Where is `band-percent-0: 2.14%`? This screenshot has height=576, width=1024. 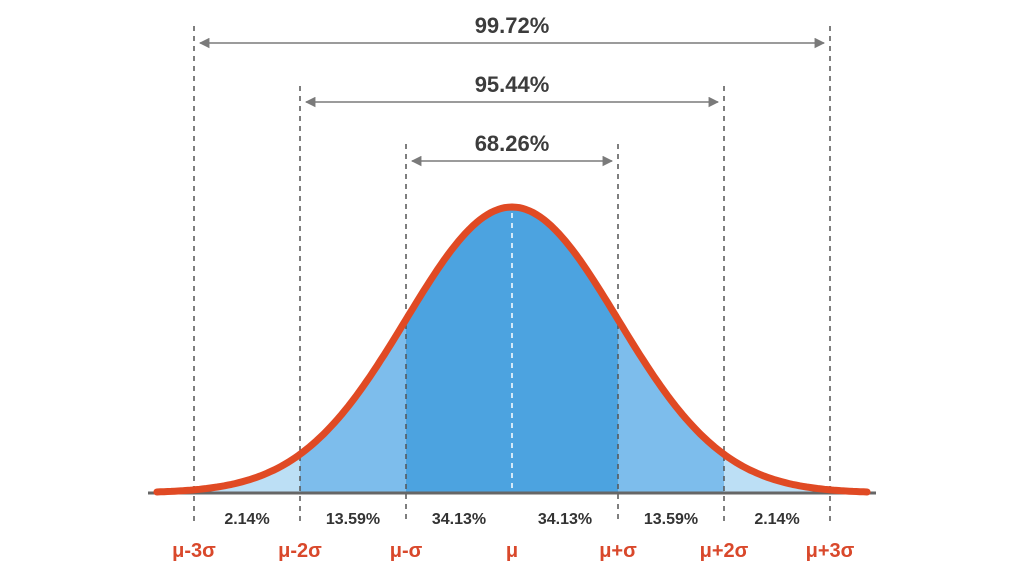
band-percent-0: 2.14% is located at coordinates (246, 519).